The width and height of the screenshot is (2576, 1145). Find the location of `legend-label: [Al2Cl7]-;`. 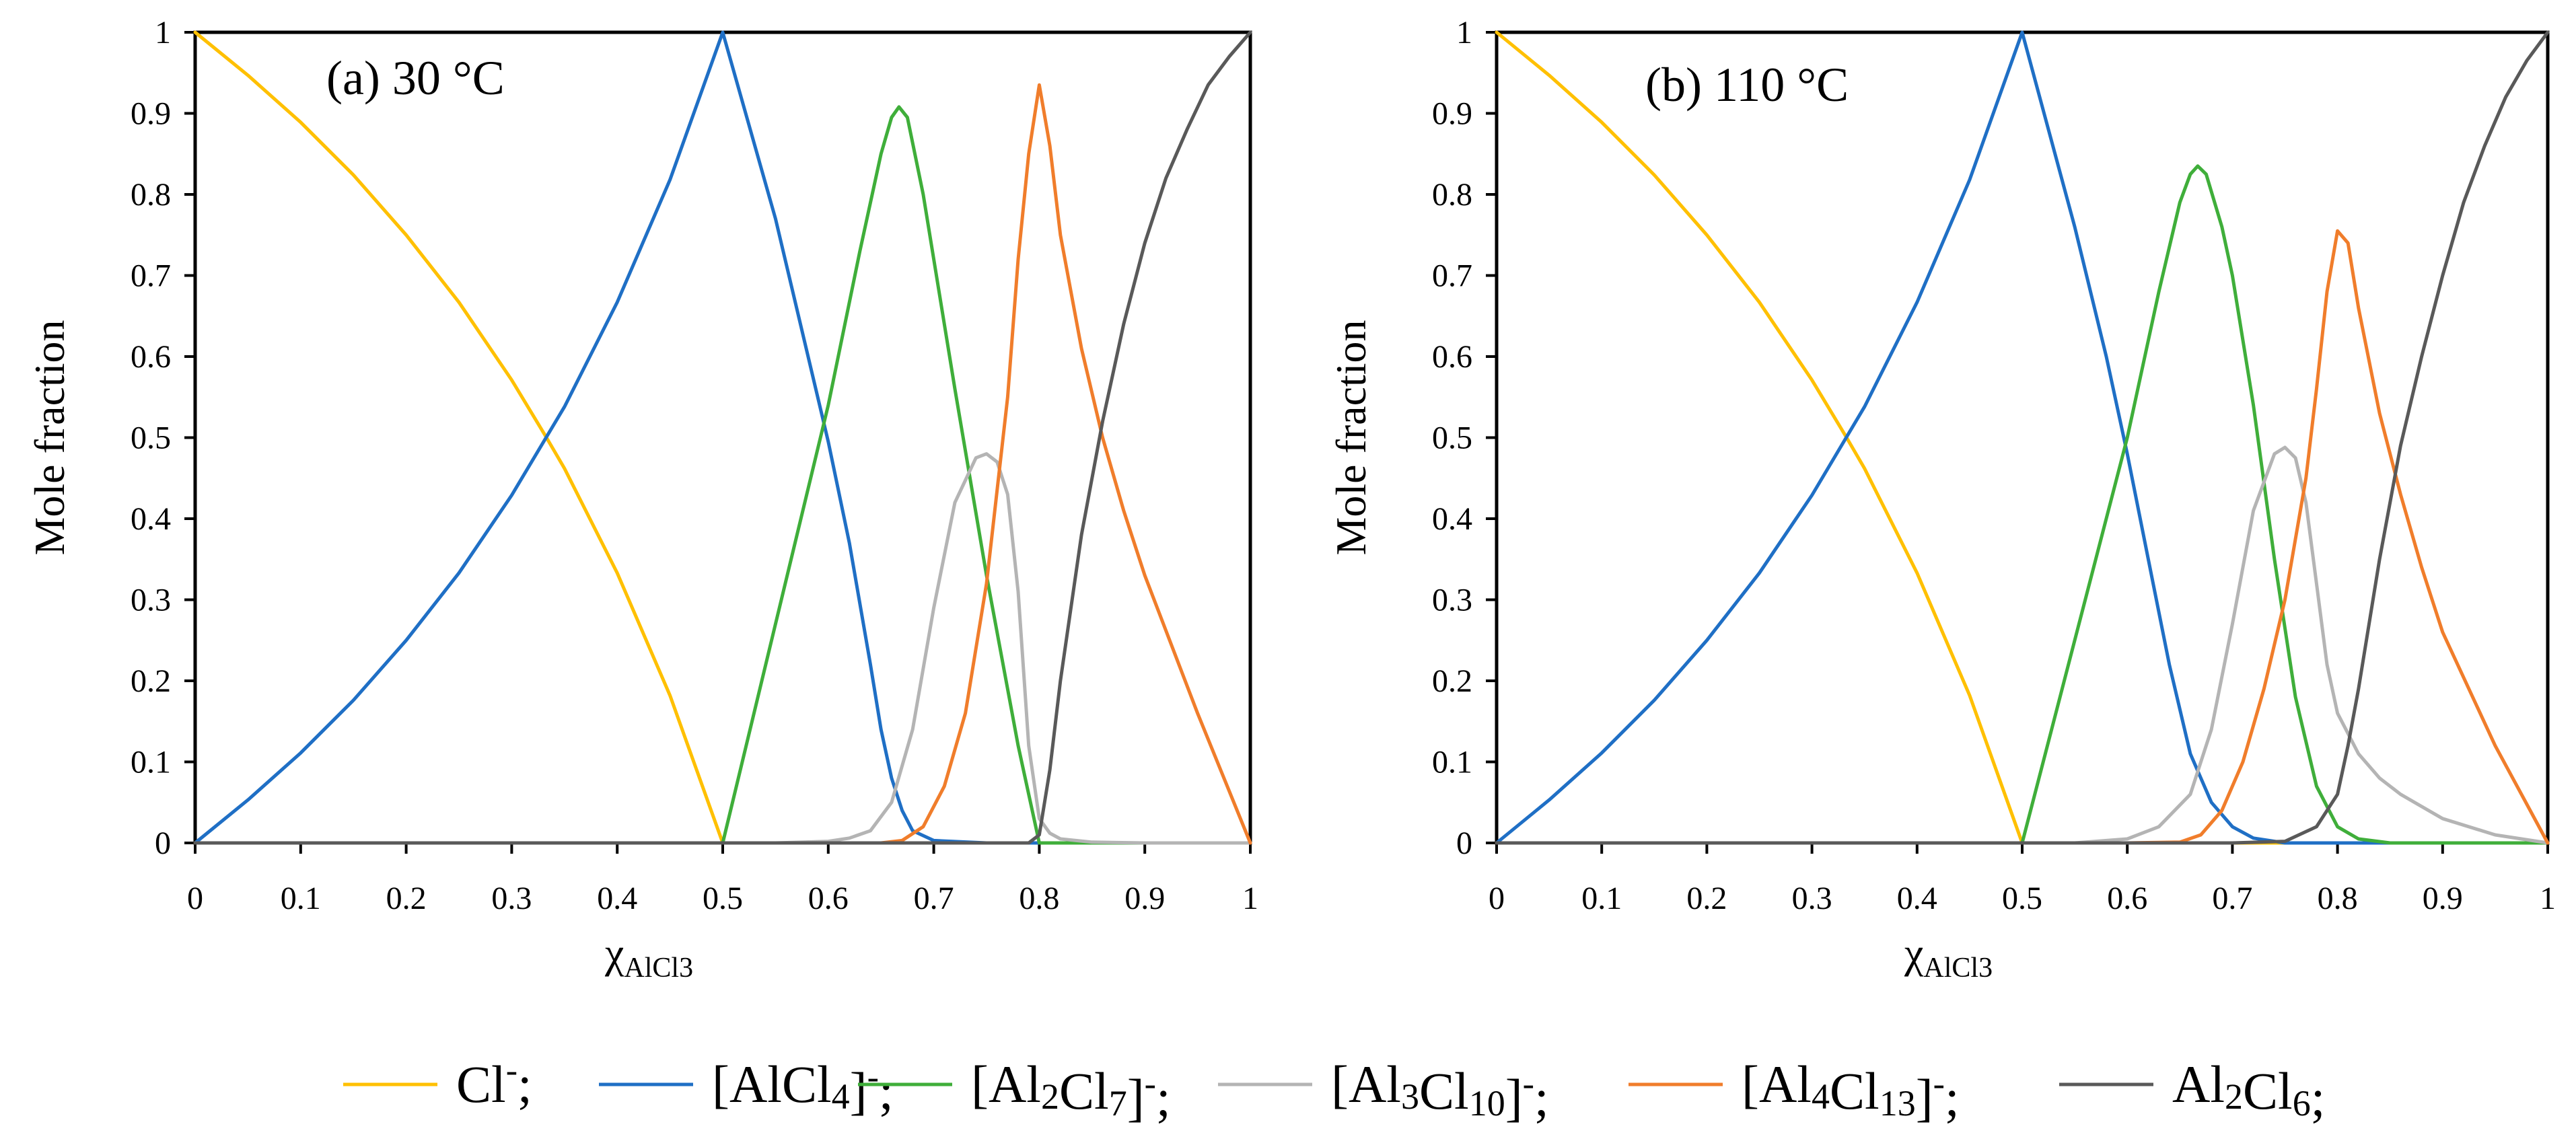

legend-label: [Al2Cl7]-; is located at coordinates (1071, 1091).